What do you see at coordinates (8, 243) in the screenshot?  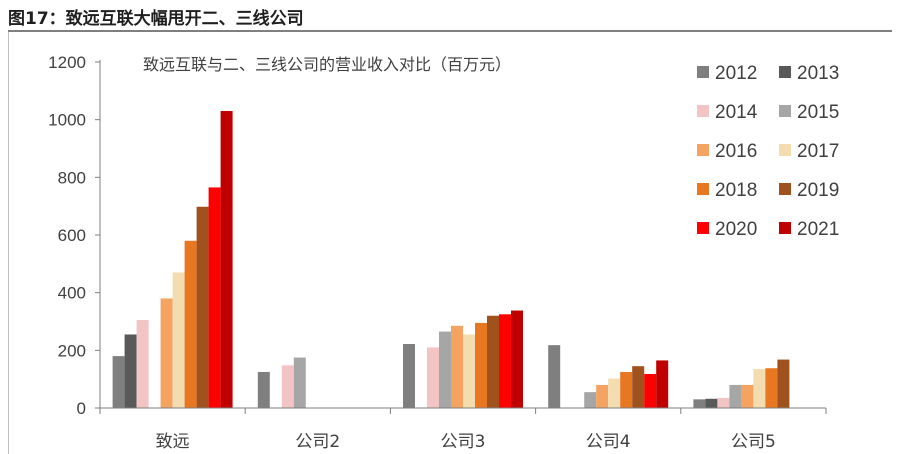 I see `left-border` at bounding box center [8, 243].